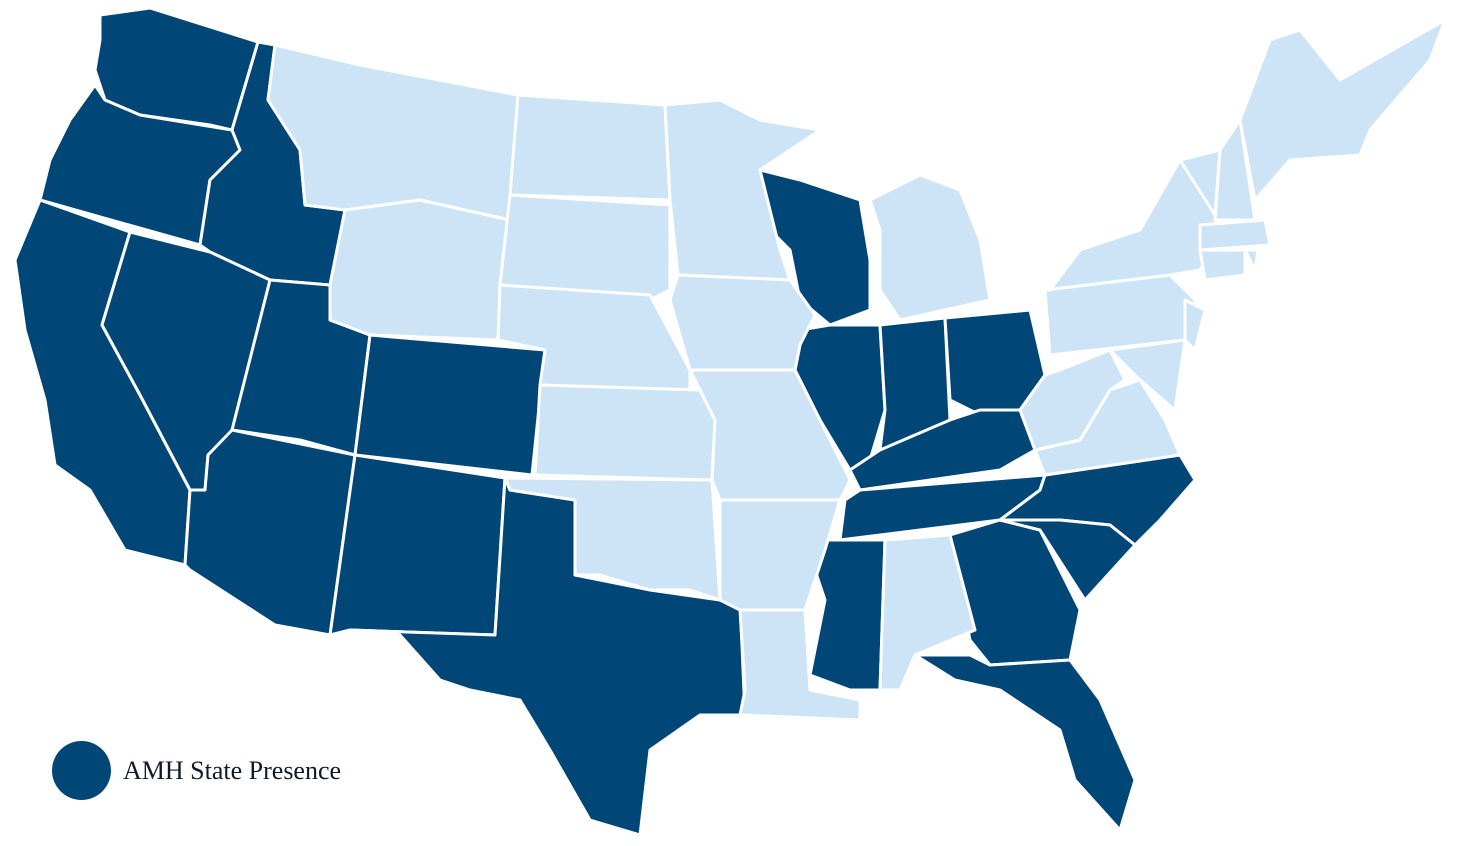 This screenshot has width=1461, height=846. I want to click on state-ia, so click(742, 322).